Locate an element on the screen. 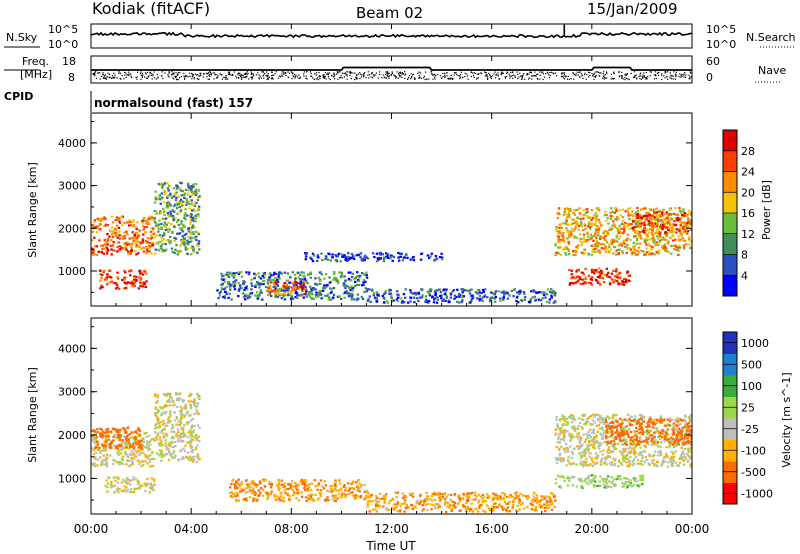 This screenshot has height=554, width=800. date-title: 15/Jan/2009 is located at coordinates (632, 9).